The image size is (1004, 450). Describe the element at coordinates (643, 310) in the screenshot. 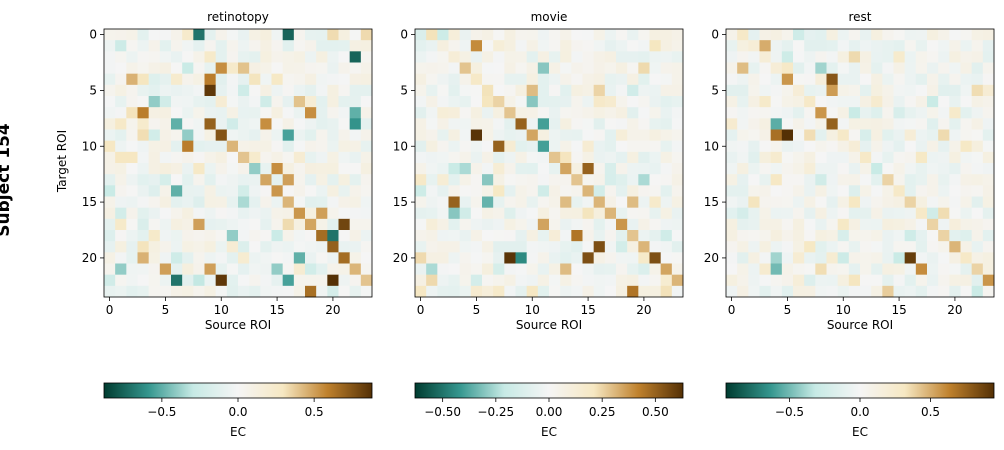

I see `x-tick-label: 20` at that location.